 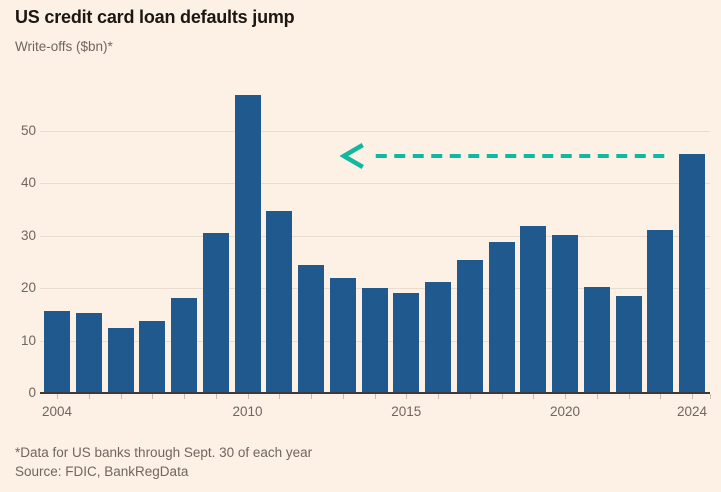 What do you see at coordinates (184, 396) in the screenshot?
I see `x-tick-2008` at bounding box center [184, 396].